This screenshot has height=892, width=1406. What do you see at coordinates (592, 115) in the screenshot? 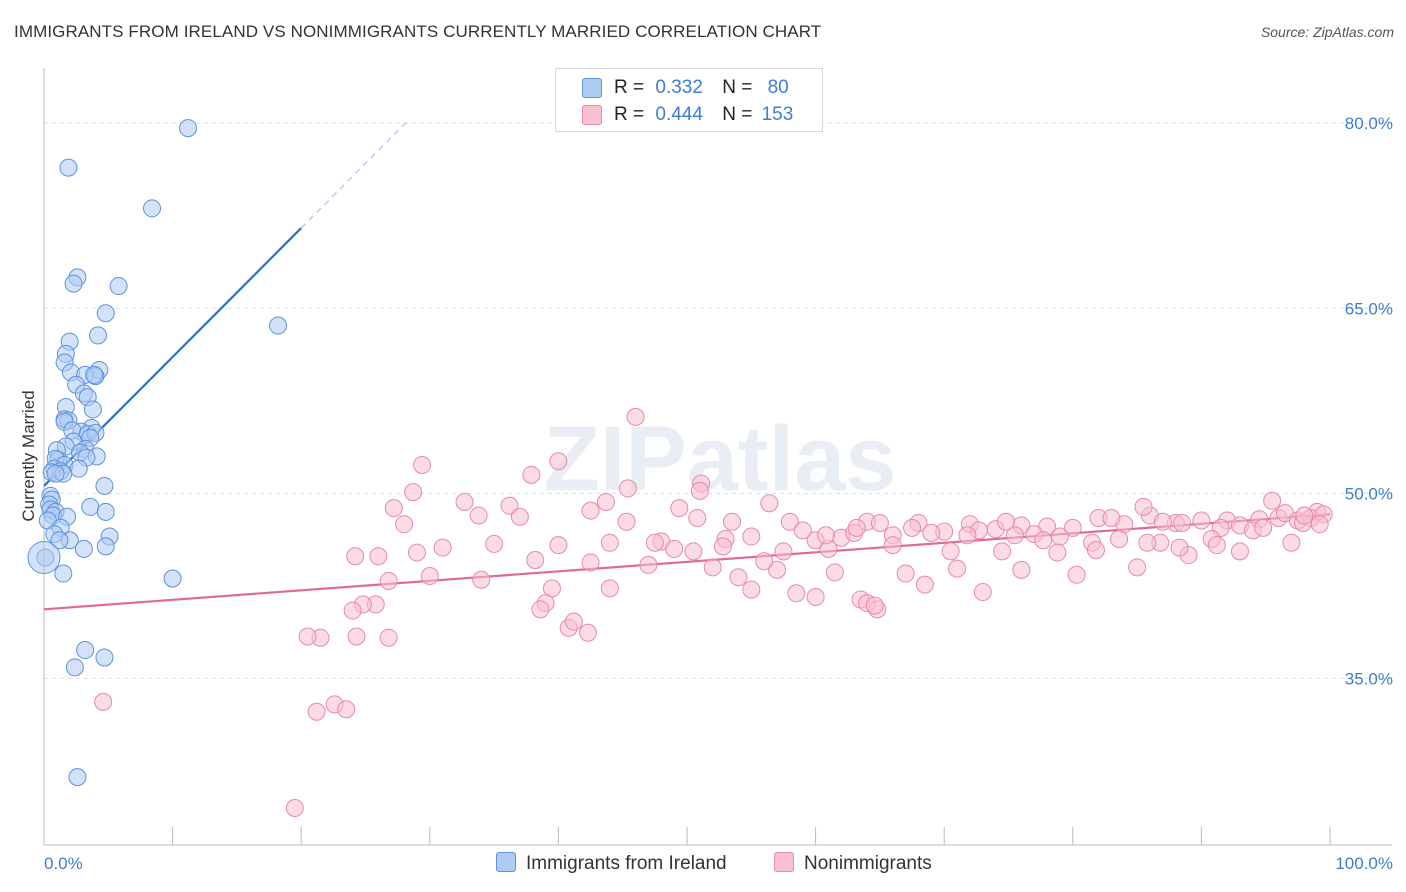
I see `legend-swatch-nonimmigrants` at bounding box center [592, 115].